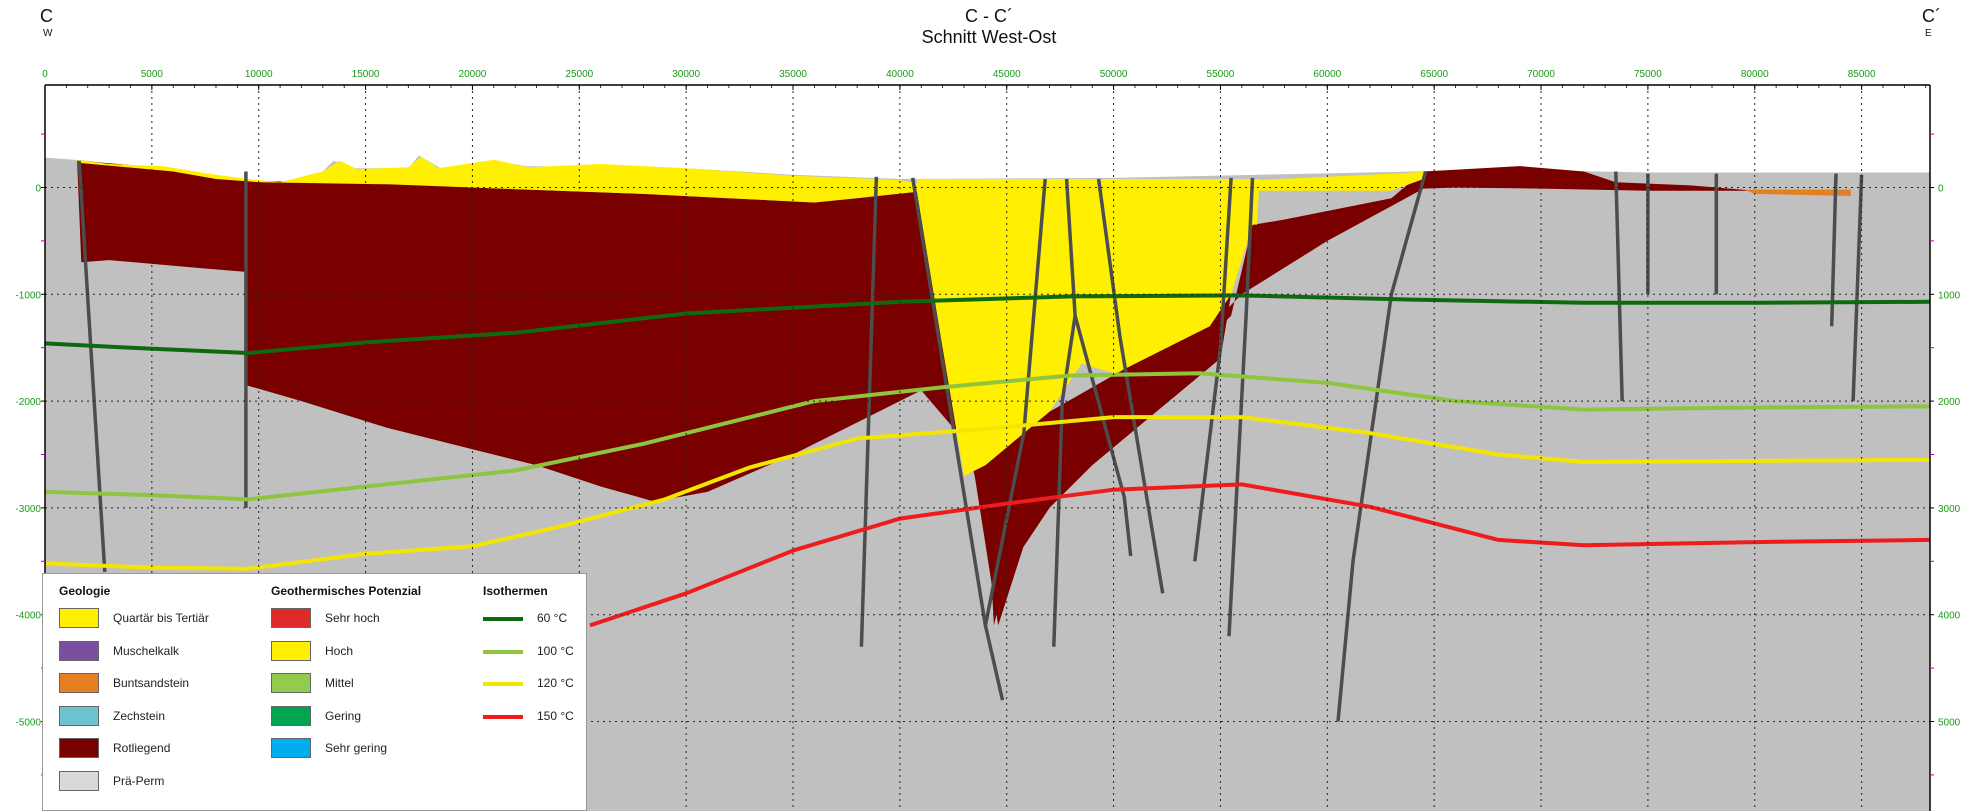 The width and height of the screenshot is (1978, 811). Describe the element at coordinates (473, 74) in the screenshot. I see `x-tick-label: 20000` at that location.